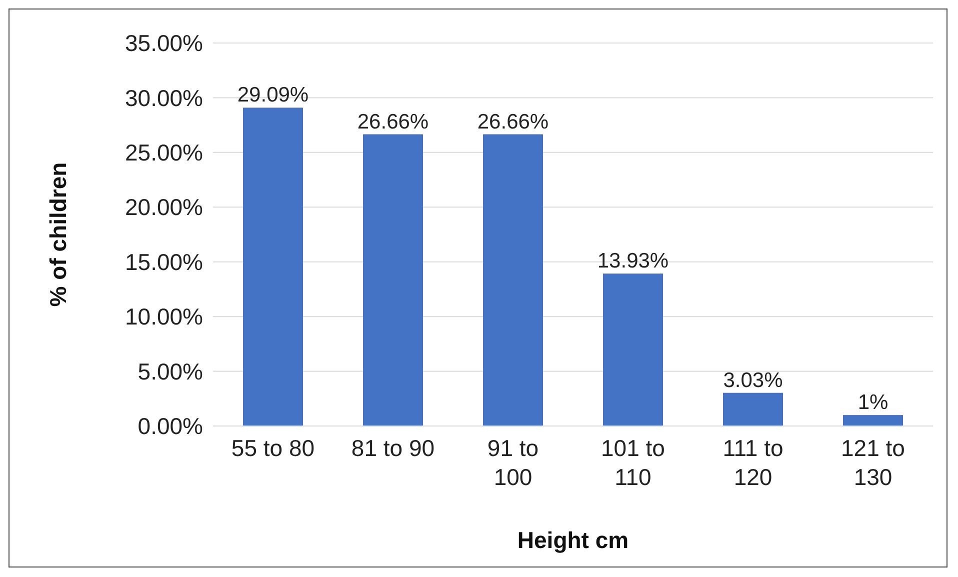 Image resolution: width=958 pixels, height=577 pixels. Describe the element at coordinates (633, 261) in the screenshot. I see `data-label: 13.93%` at that location.